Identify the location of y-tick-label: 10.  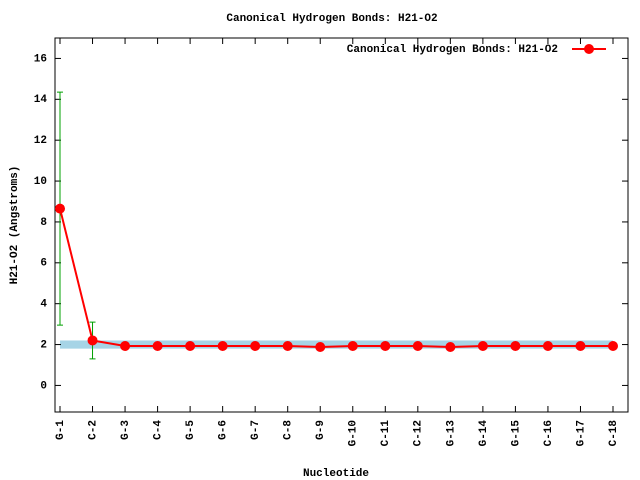
(40, 182).